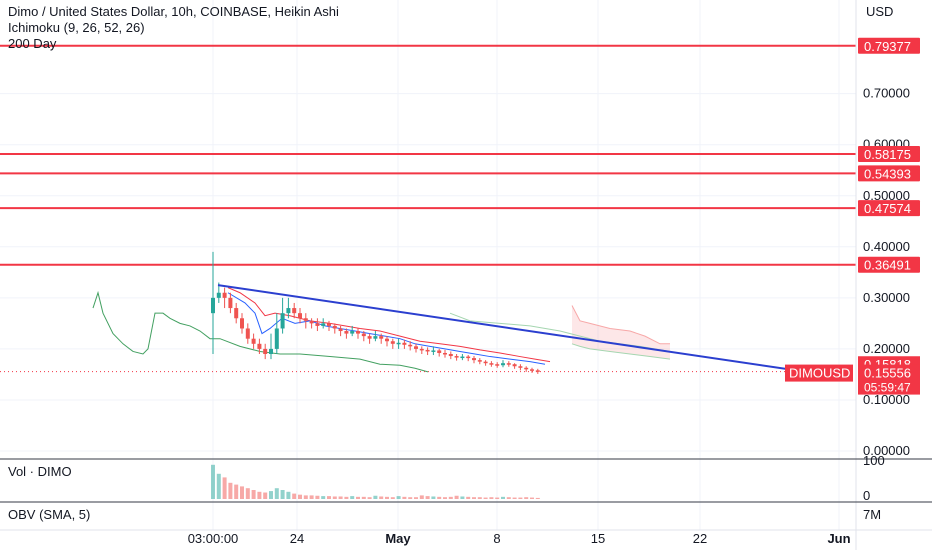 The height and width of the screenshot is (550, 932). I want to click on volume-title: Vol · DIMO, so click(40, 471).